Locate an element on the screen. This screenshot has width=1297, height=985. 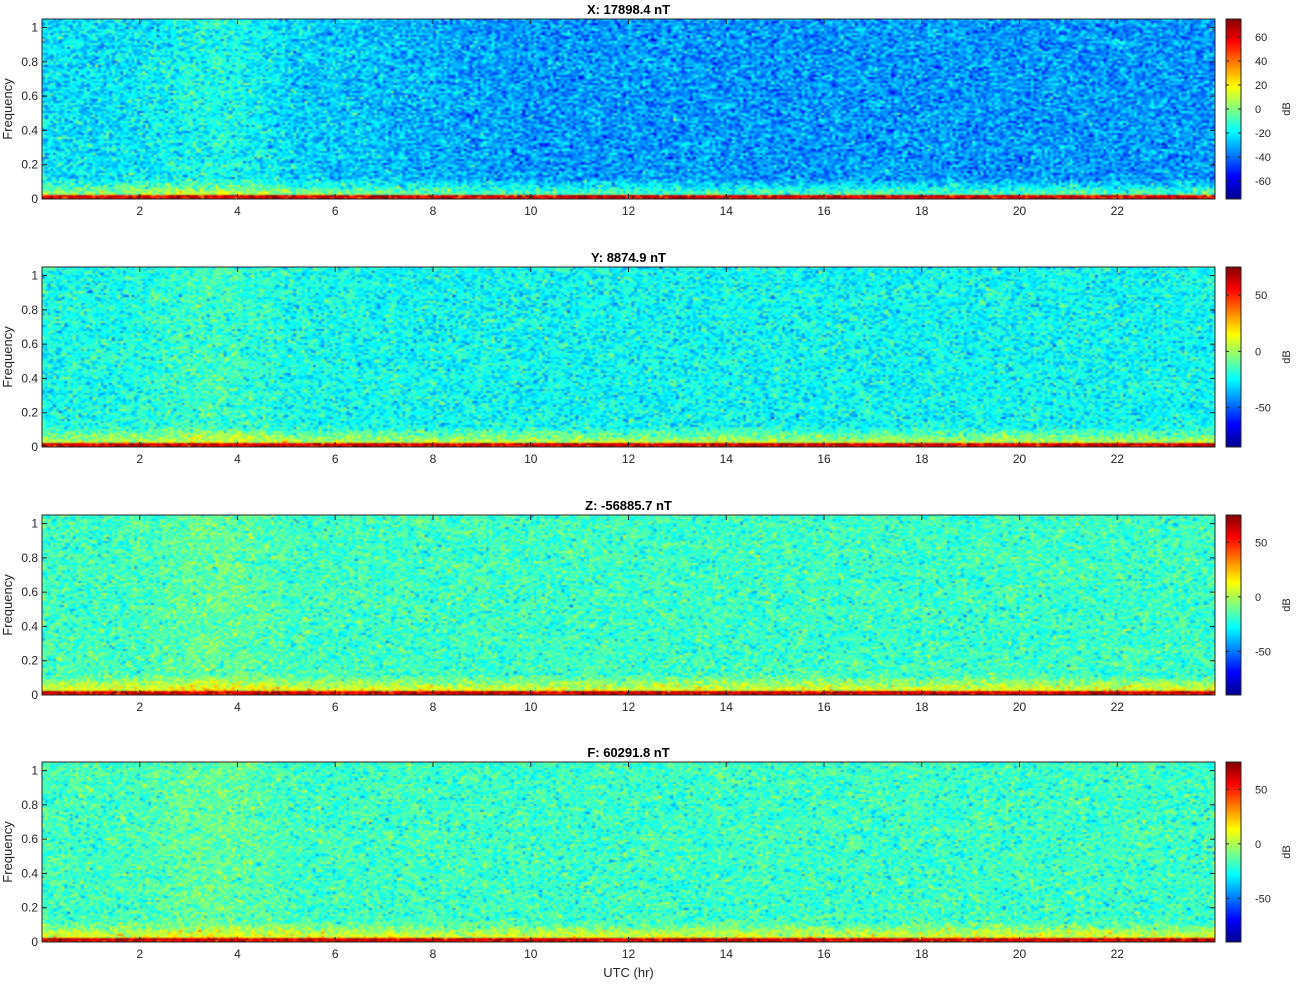
colorbar-tick-label: -20 is located at coordinates (1263, 134).